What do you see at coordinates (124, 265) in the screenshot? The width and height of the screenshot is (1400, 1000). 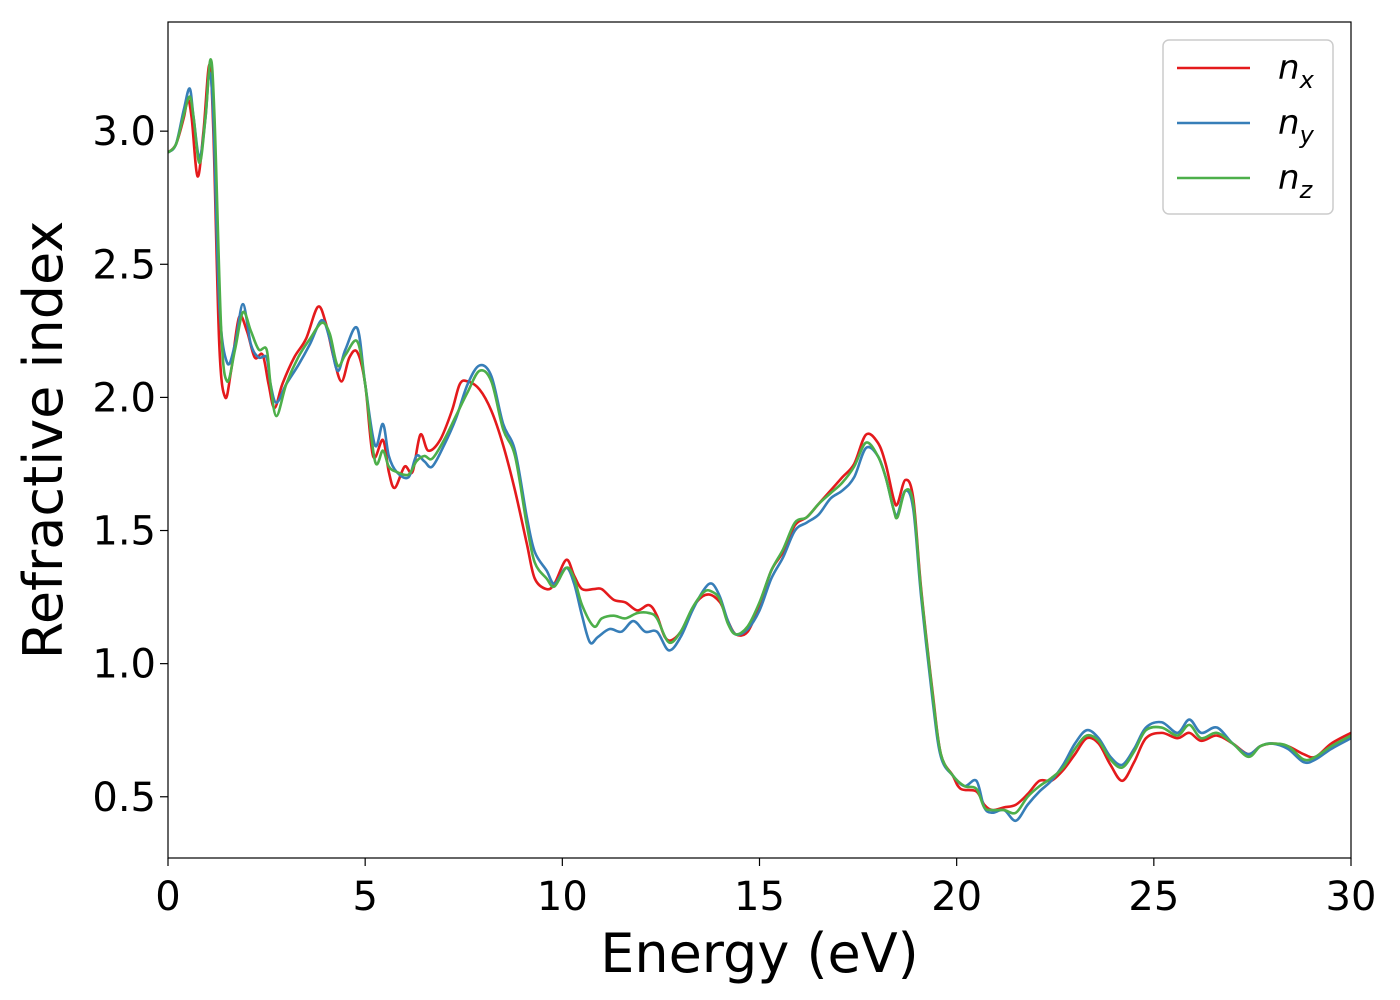 I see `y-tick-label: 2.5` at bounding box center [124, 265].